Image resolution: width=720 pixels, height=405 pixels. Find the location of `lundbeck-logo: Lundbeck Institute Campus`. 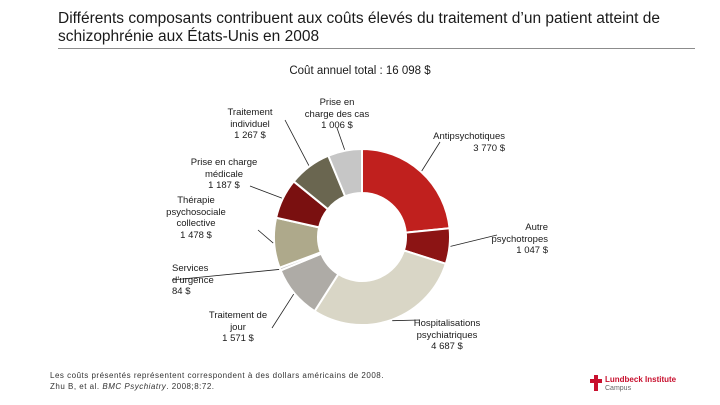

lundbeck-logo: Lundbeck Institute Campus is located at coordinates (645, 386).